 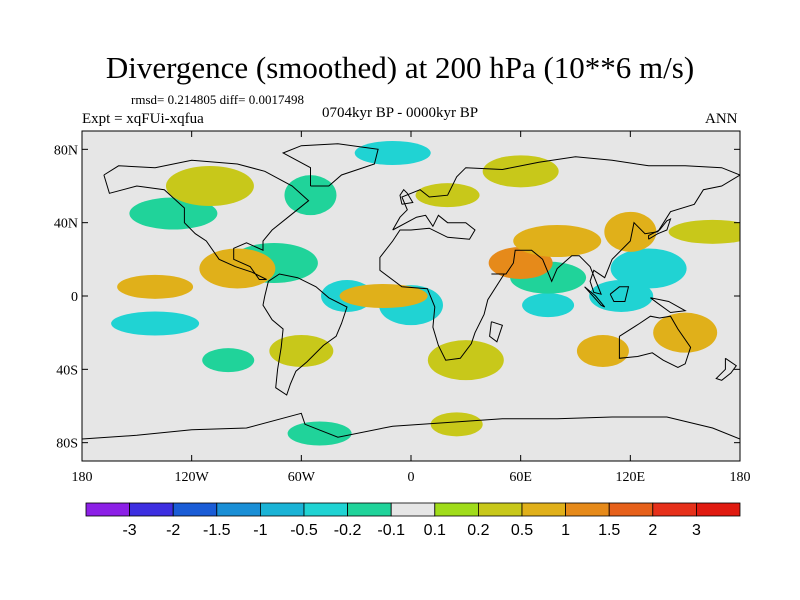 I want to click on coastline-madagascar, so click(x=496, y=332).